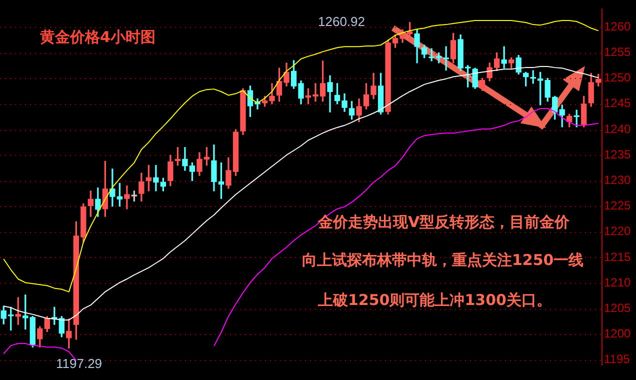  Describe the element at coordinates (618, 205) in the screenshot. I see `y-tick-label: 1225` at that location.